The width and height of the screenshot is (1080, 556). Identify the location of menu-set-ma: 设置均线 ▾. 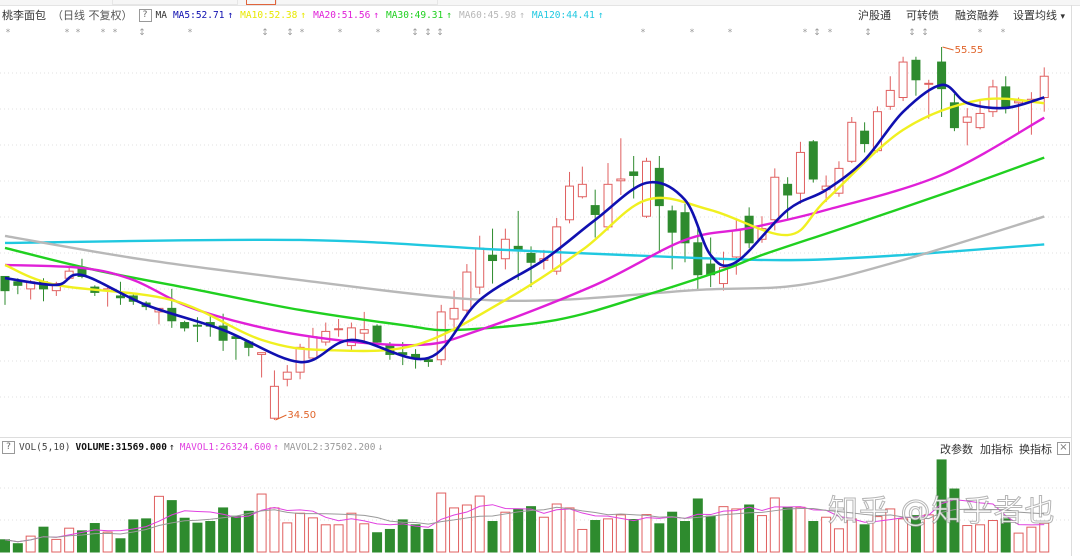
(1039, 15).